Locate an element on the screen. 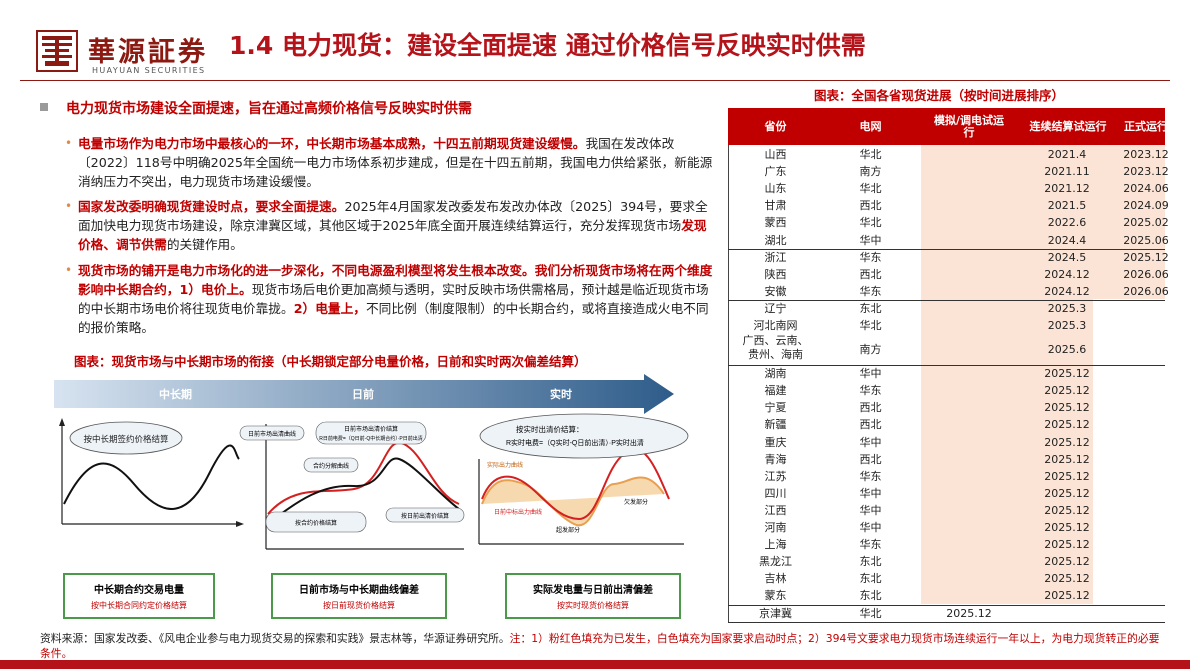 This screenshot has height=669, width=1190. col-header-grid: 电网 is located at coordinates (870, 126).